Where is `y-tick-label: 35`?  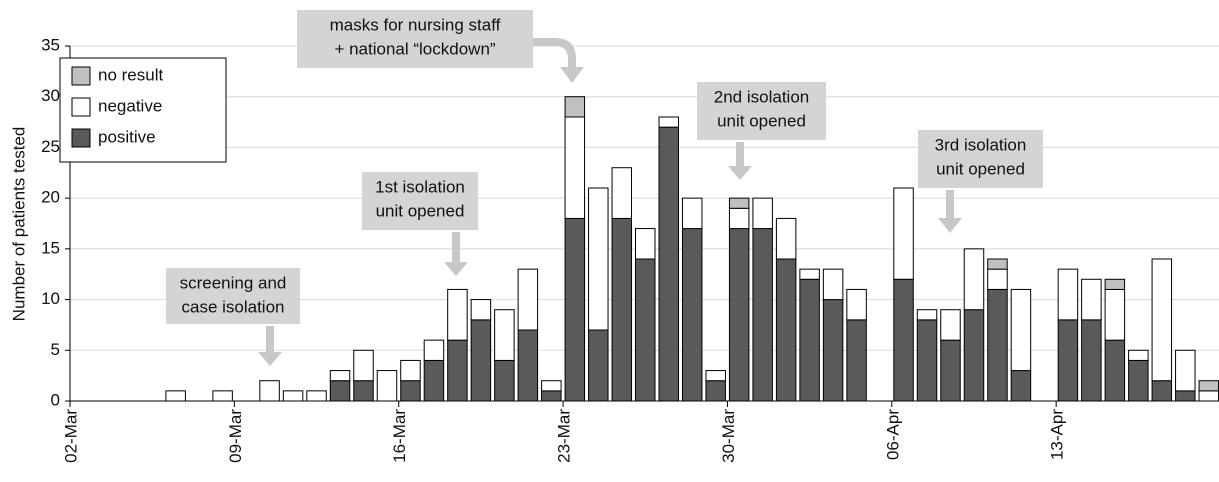
y-tick-label: 35 is located at coordinates (50, 44).